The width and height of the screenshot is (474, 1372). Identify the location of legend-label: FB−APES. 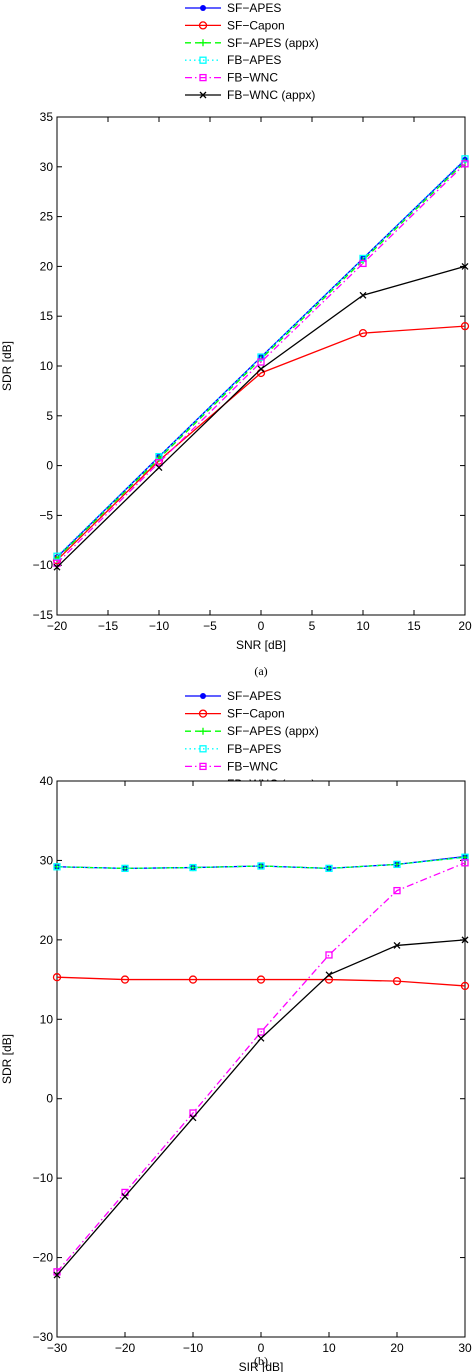
(254, 749).